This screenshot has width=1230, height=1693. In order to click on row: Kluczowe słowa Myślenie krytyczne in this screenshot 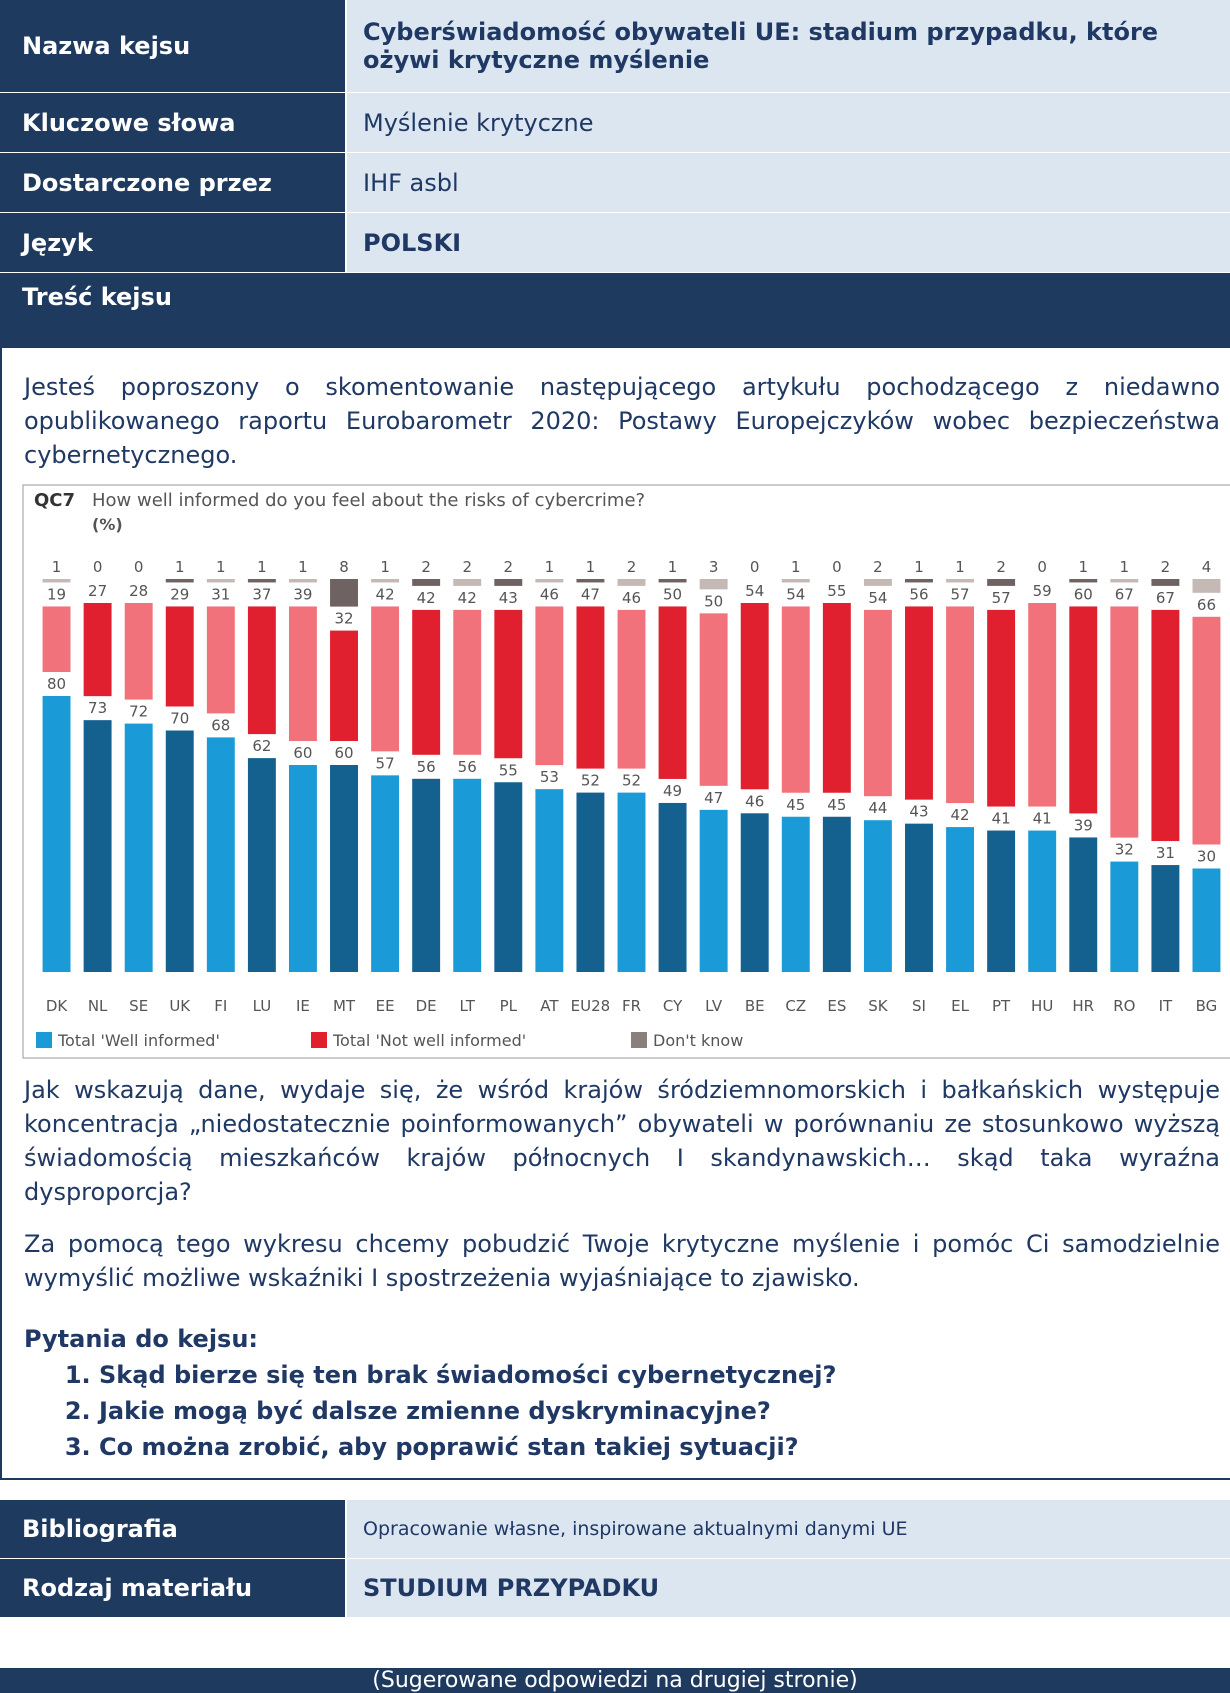, I will do `click(615, 123)`.